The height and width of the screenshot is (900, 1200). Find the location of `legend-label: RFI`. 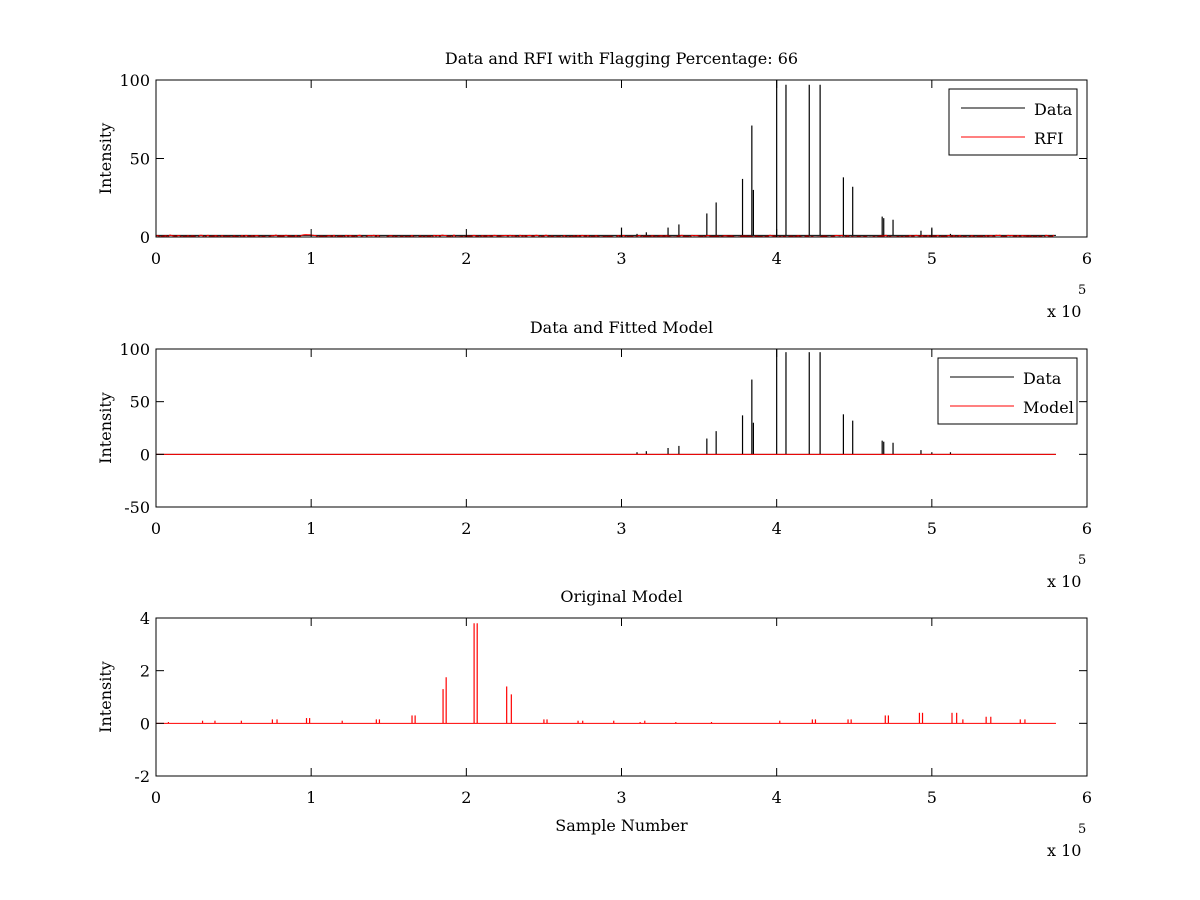

legend-label: RFI is located at coordinates (1048, 138).